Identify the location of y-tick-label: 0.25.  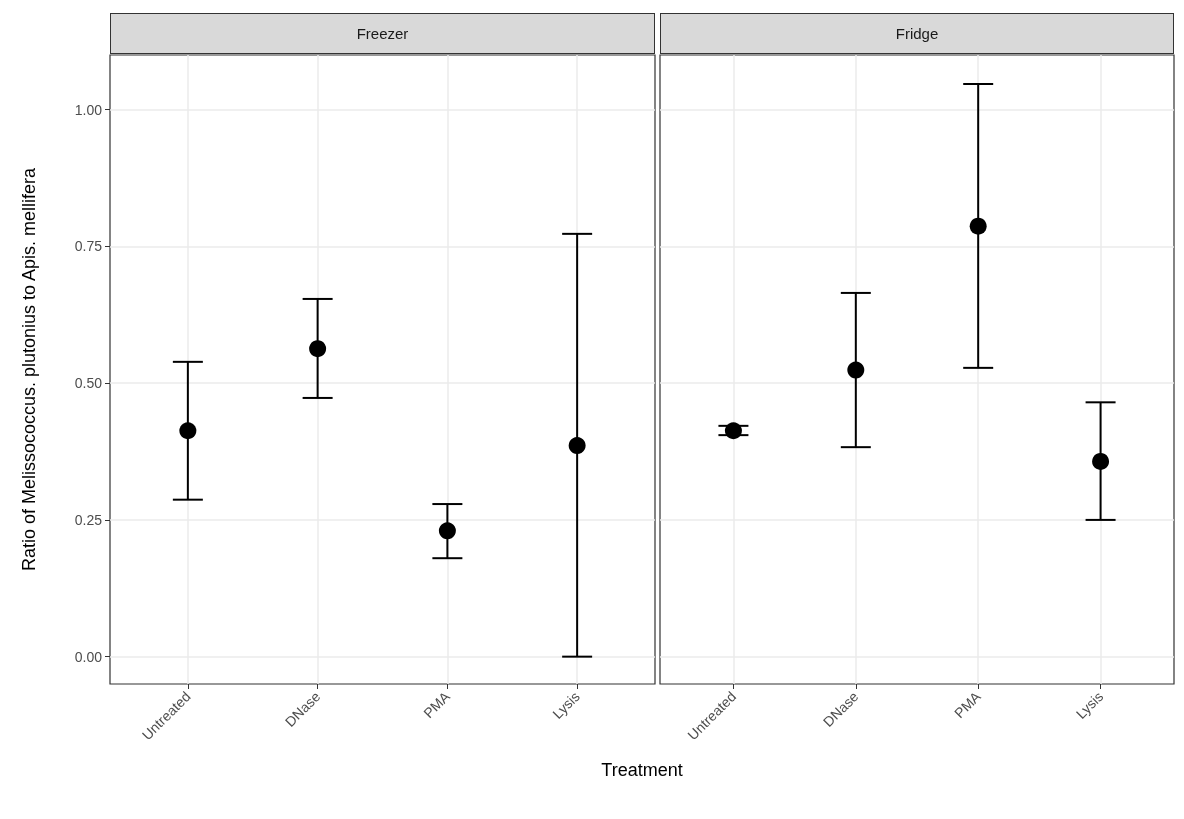
(88, 519).